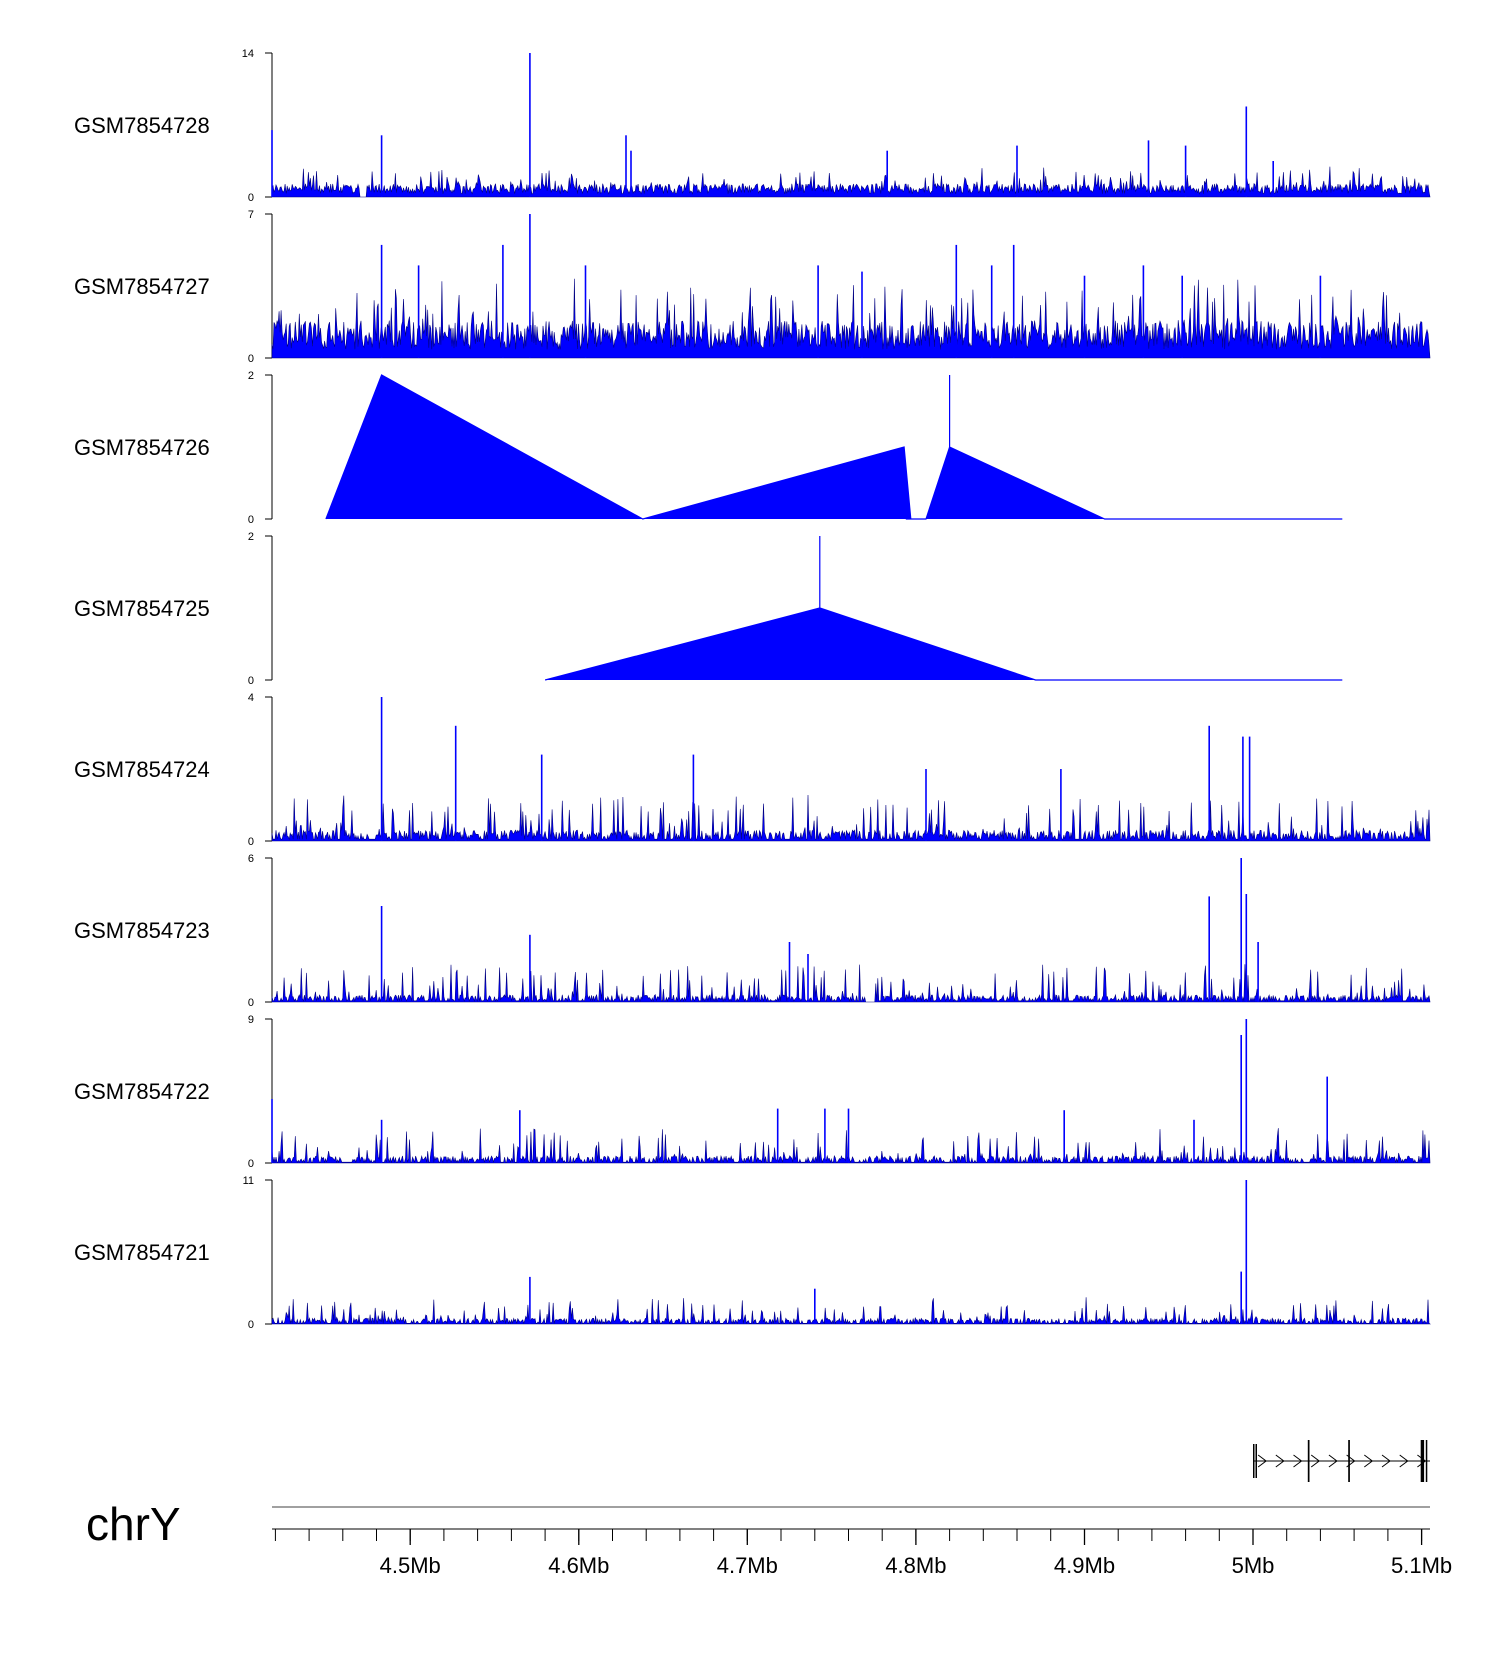  I want to click on track-GSM7854728: GSM7854728 14 0, so click(752, 126).